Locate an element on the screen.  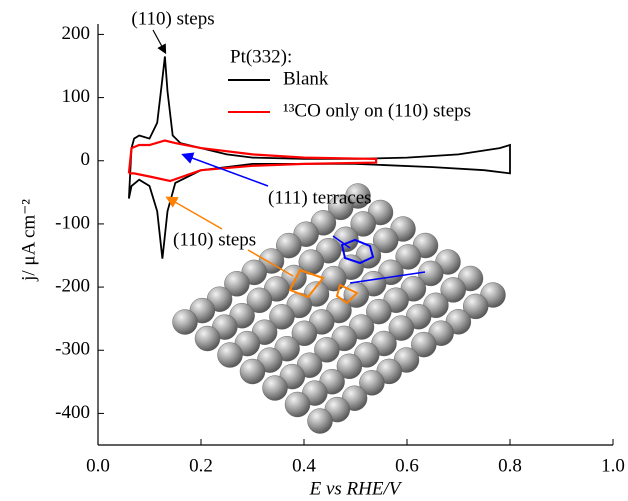
y-tick-label: 0 is located at coordinates (86, 159).